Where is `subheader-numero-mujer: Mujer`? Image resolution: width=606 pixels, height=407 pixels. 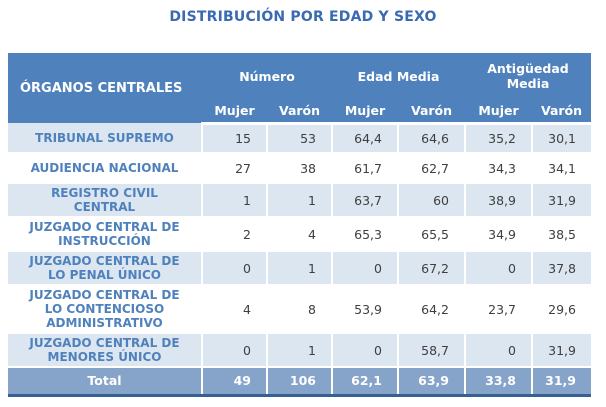
subheader-numero-mujer: Mujer is located at coordinates (234, 112).